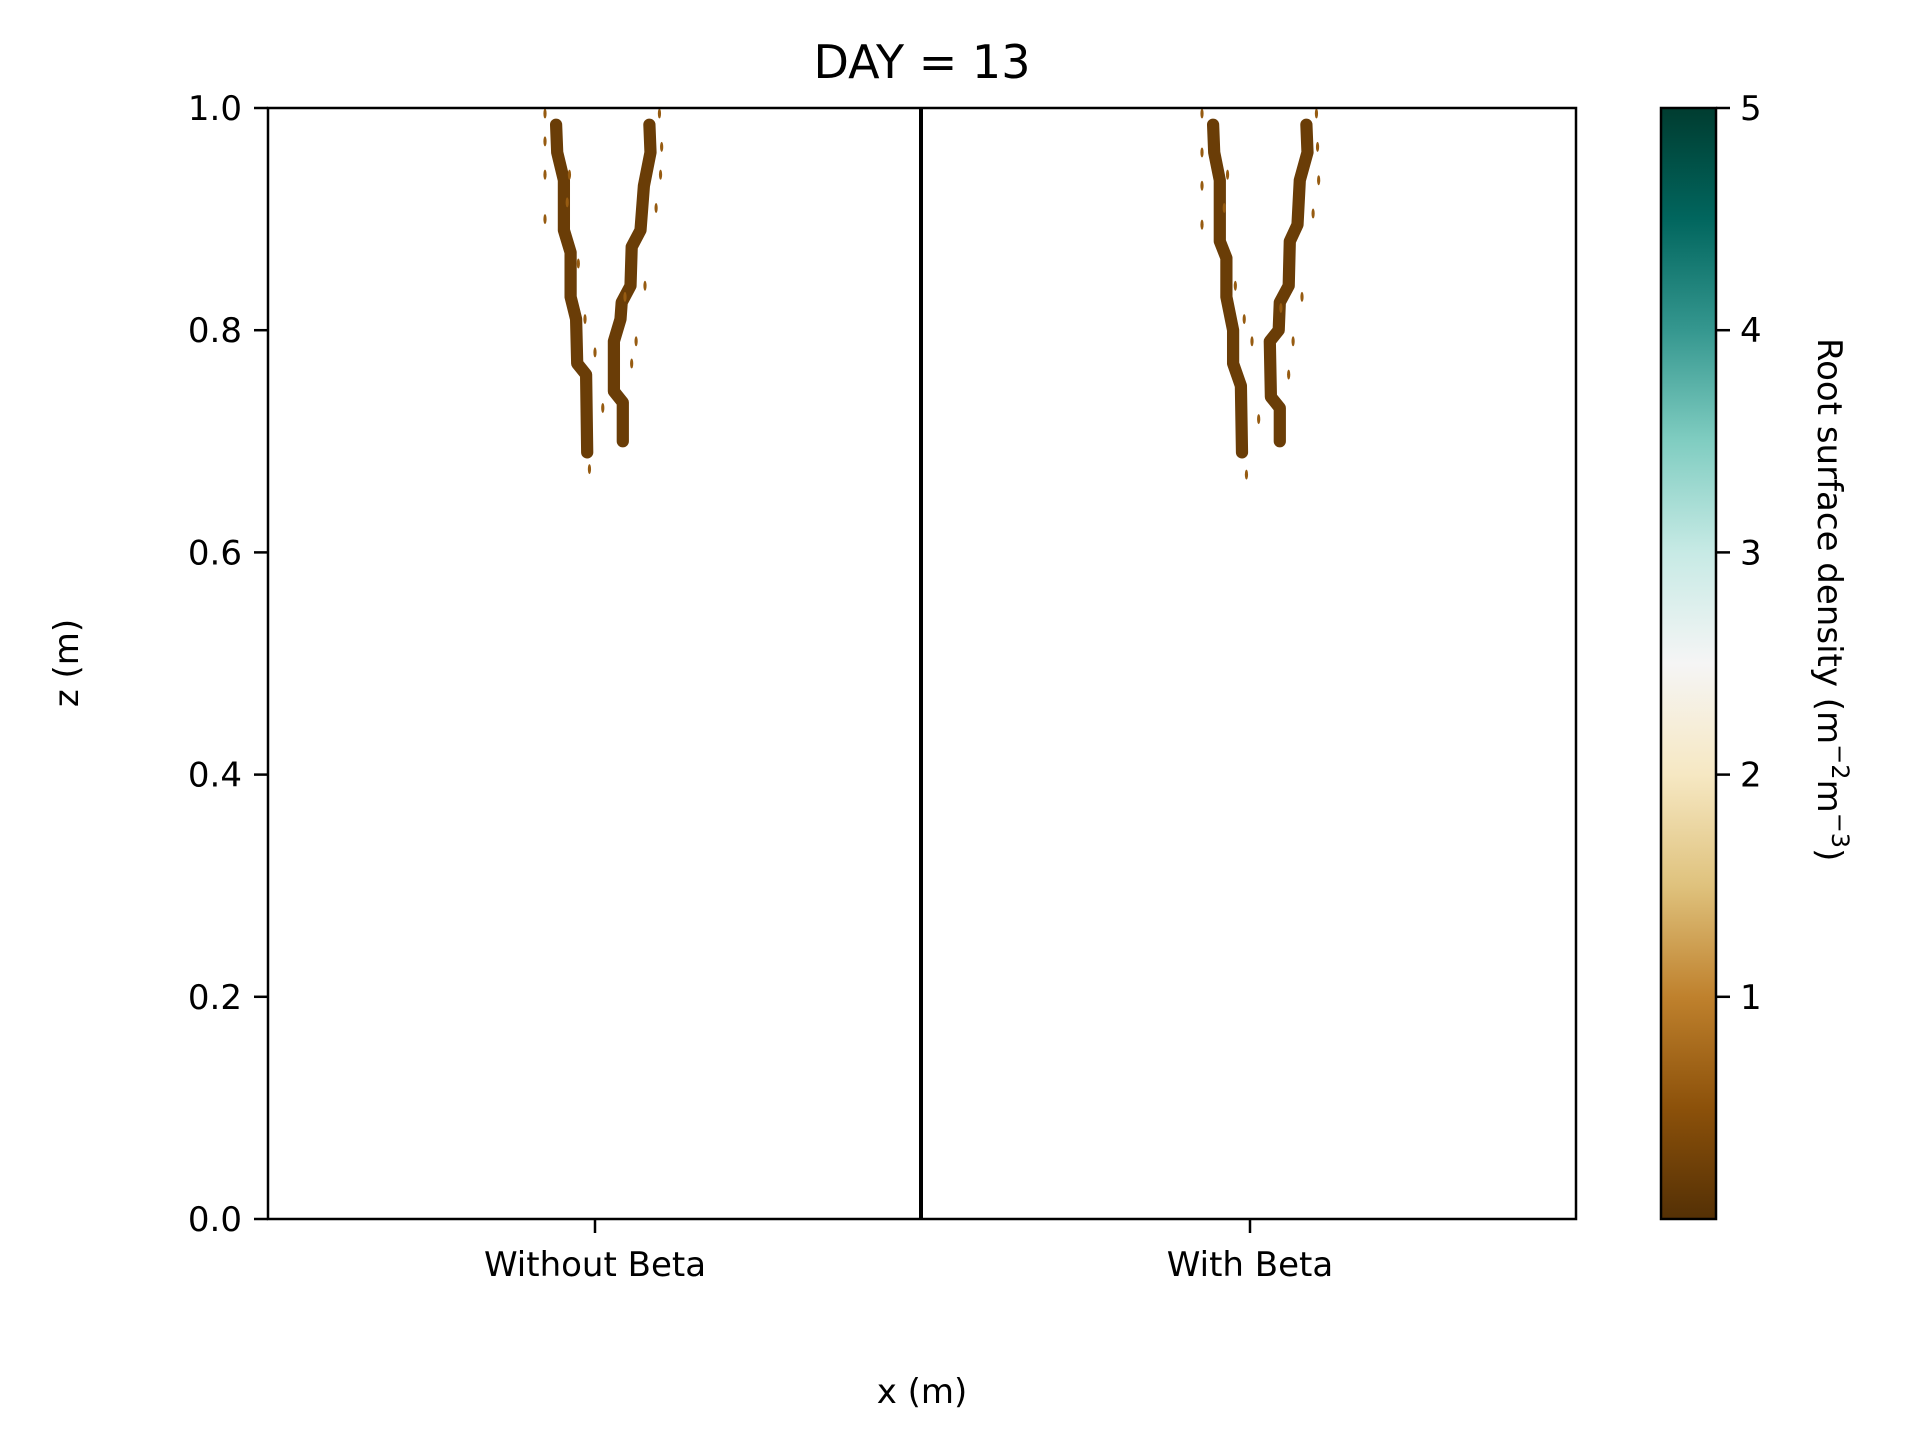  I want to click on y-tick-label: 0.4, so click(215, 776).